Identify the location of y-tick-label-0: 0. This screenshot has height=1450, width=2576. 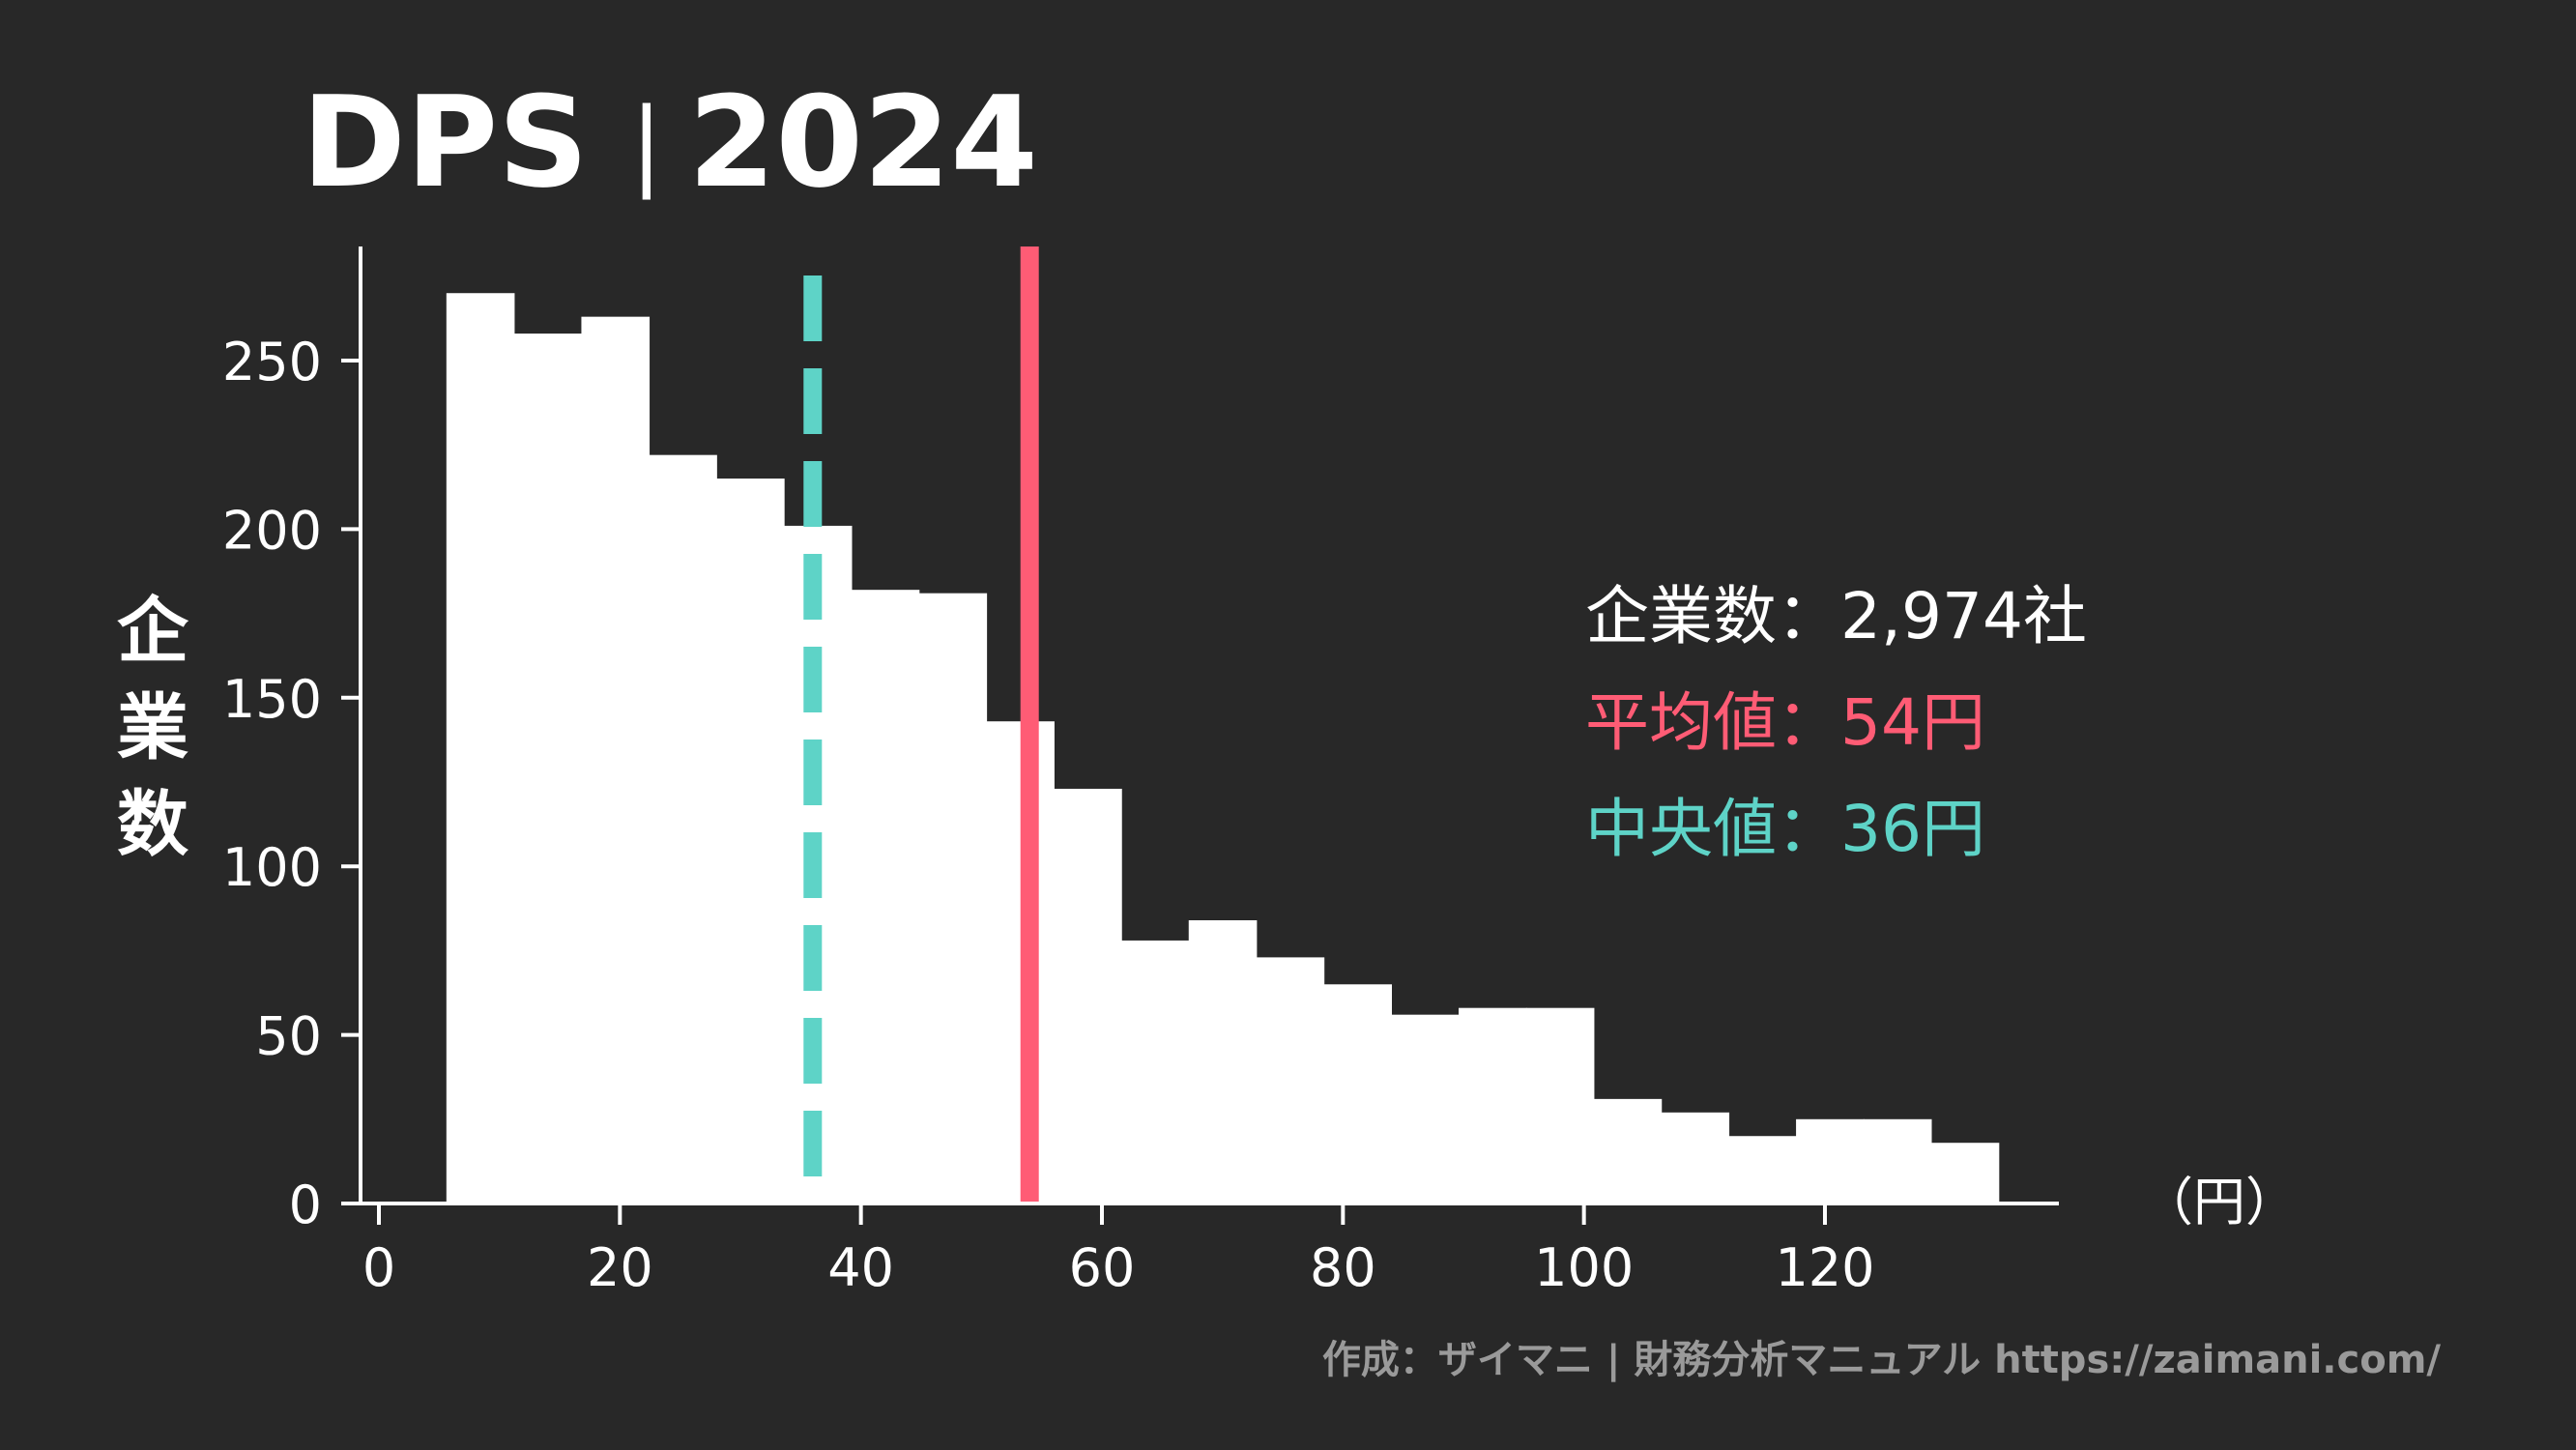
(306, 1204).